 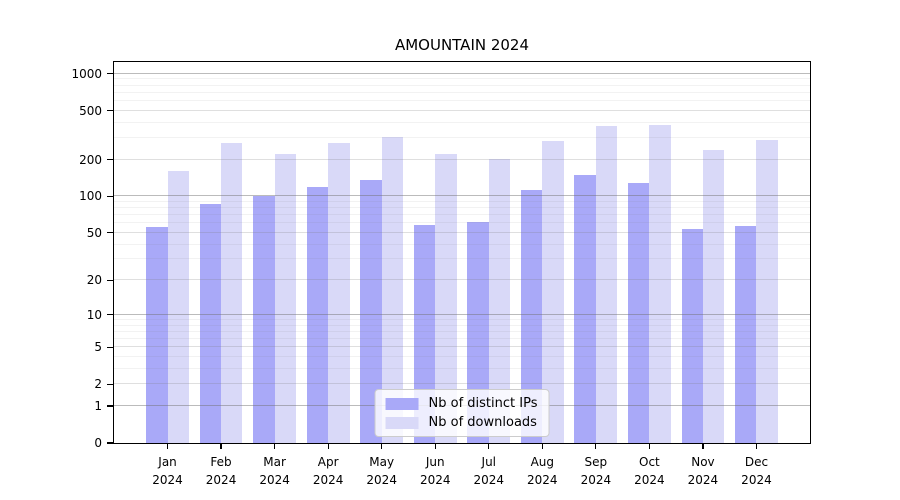 I want to click on x-tick-label: Feb 2024, so click(x=221, y=471).